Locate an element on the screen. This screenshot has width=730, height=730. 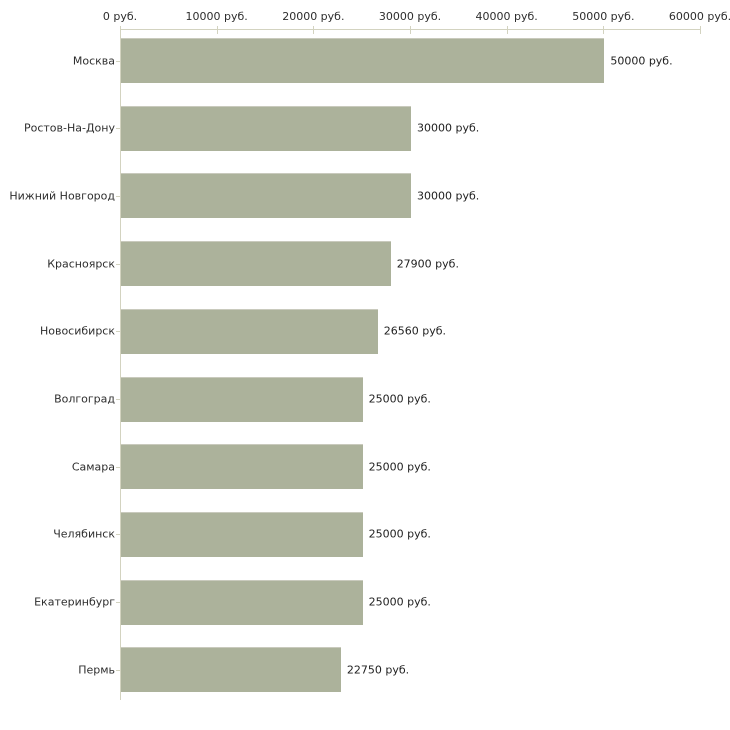
x-axis-tick-label: 10000 руб. is located at coordinates (216, 16).